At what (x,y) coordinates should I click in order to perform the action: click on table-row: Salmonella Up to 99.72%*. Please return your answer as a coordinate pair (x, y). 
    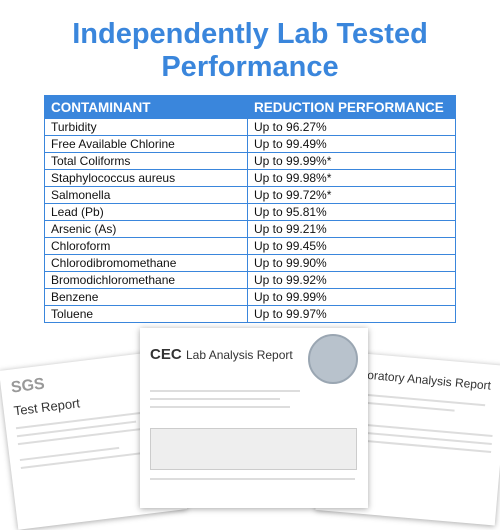
    Looking at the image, I should click on (250, 195).